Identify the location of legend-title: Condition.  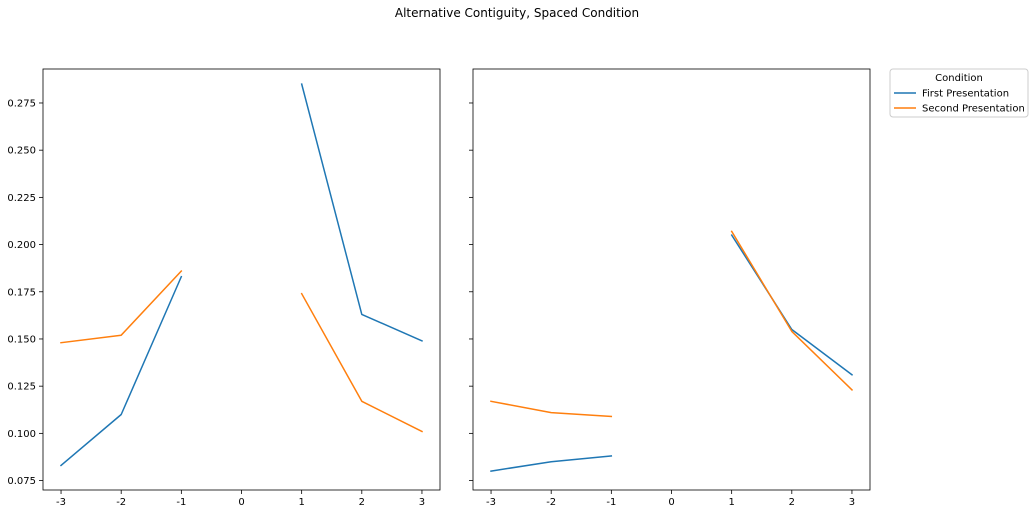
(959, 78).